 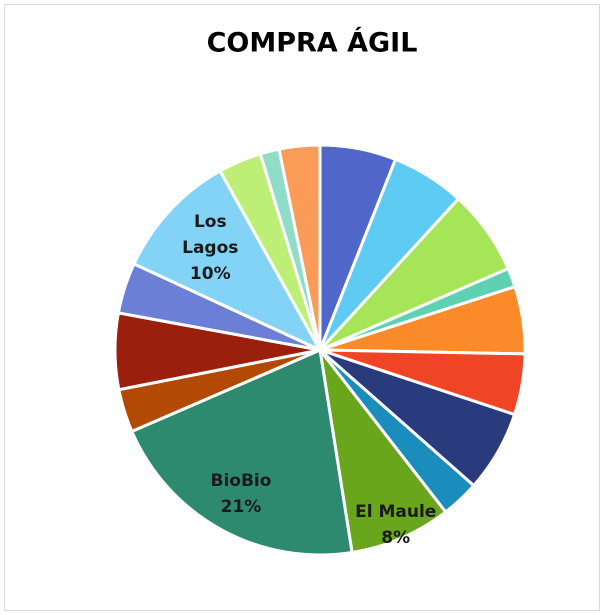 What do you see at coordinates (396, 511) in the screenshot?
I see `slice-category: El Maule` at bounding box center [396, 511].